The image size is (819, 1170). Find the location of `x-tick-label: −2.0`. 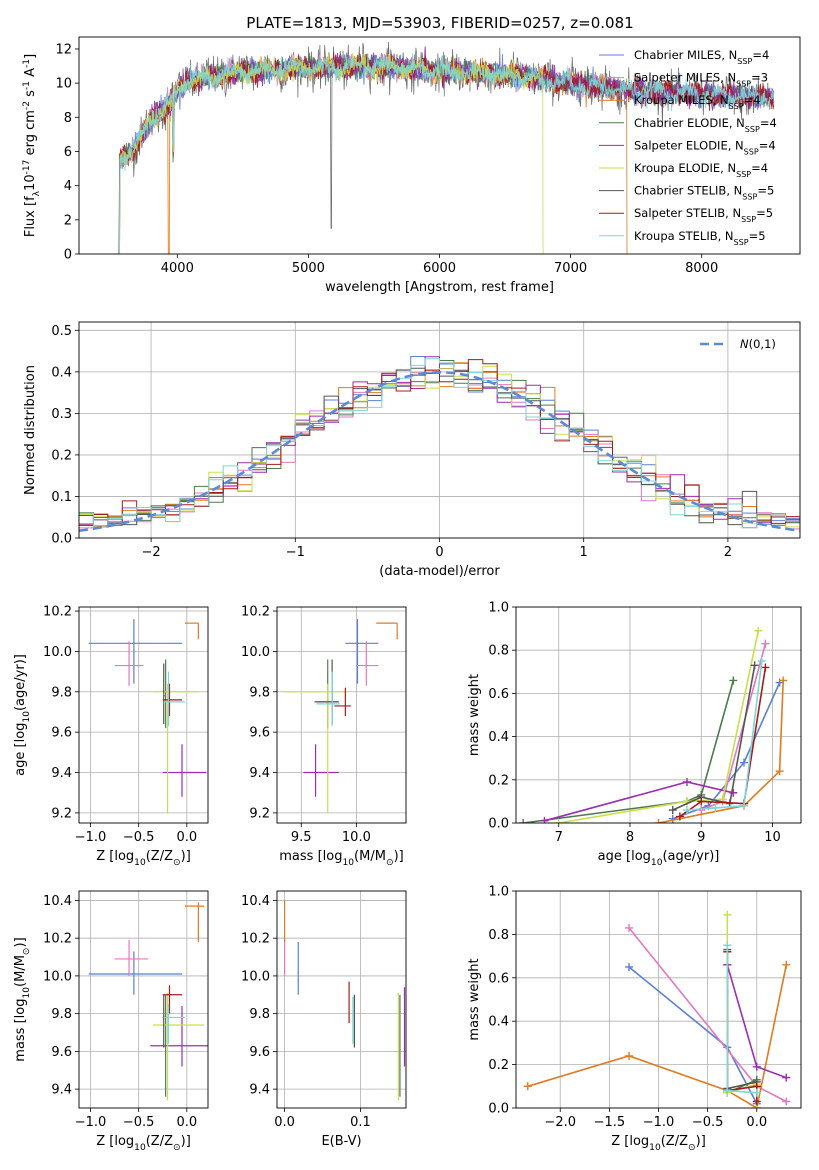

x-tick-label: −2.0 is located at coordinates (560, 1122).